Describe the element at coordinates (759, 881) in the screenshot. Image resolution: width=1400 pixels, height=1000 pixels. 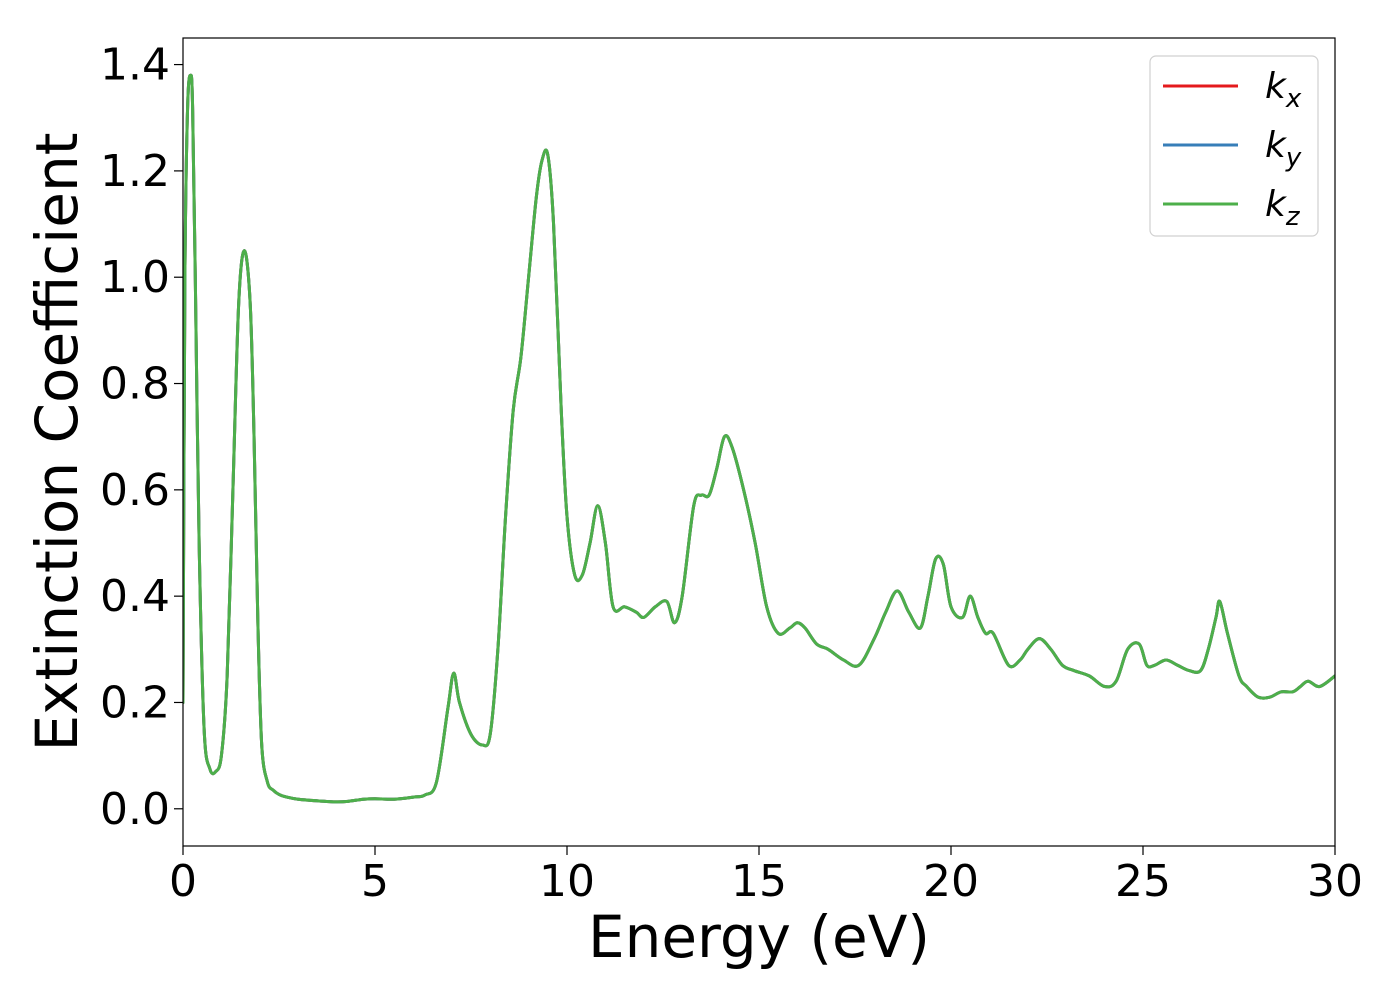
I see `x-tick-label: 15` at that location.